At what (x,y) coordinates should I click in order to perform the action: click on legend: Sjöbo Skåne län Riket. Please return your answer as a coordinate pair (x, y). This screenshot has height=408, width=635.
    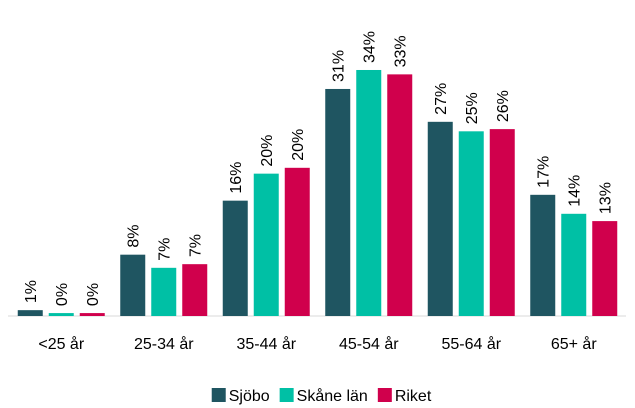
    Looking at the image, I should click on (321, 396).